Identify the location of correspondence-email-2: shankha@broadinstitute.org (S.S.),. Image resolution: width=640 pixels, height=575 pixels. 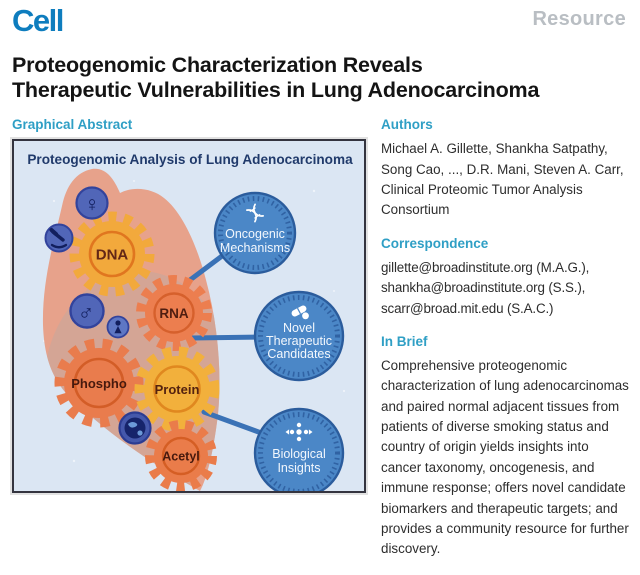
(483, 288).